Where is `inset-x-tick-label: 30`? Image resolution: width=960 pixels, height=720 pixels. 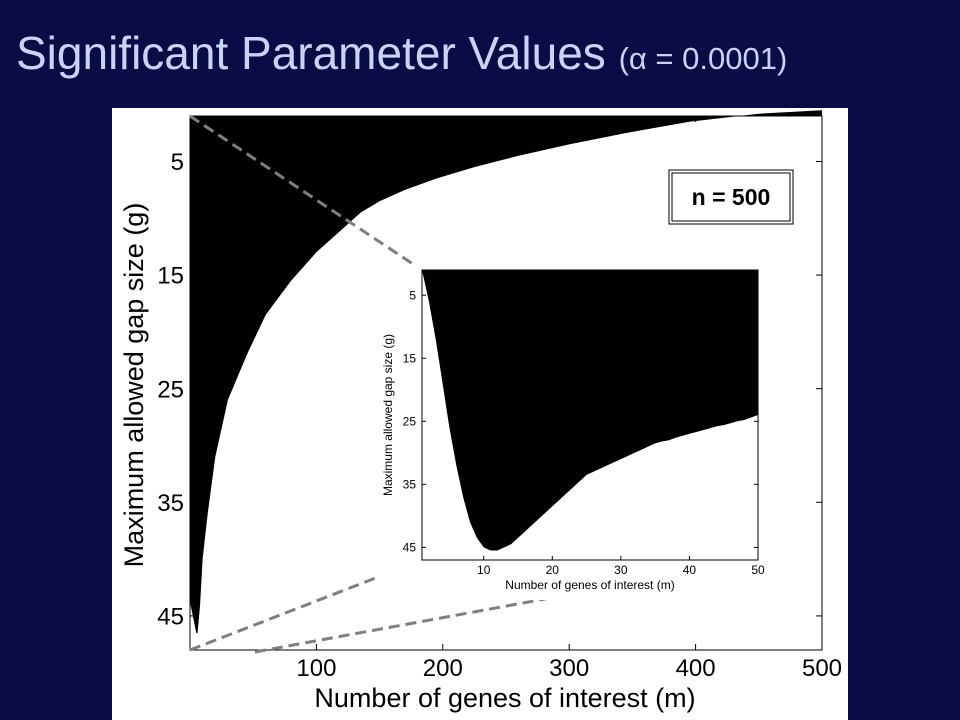 inset-x-tick-label: 30 is located at coordinates (621, 570).